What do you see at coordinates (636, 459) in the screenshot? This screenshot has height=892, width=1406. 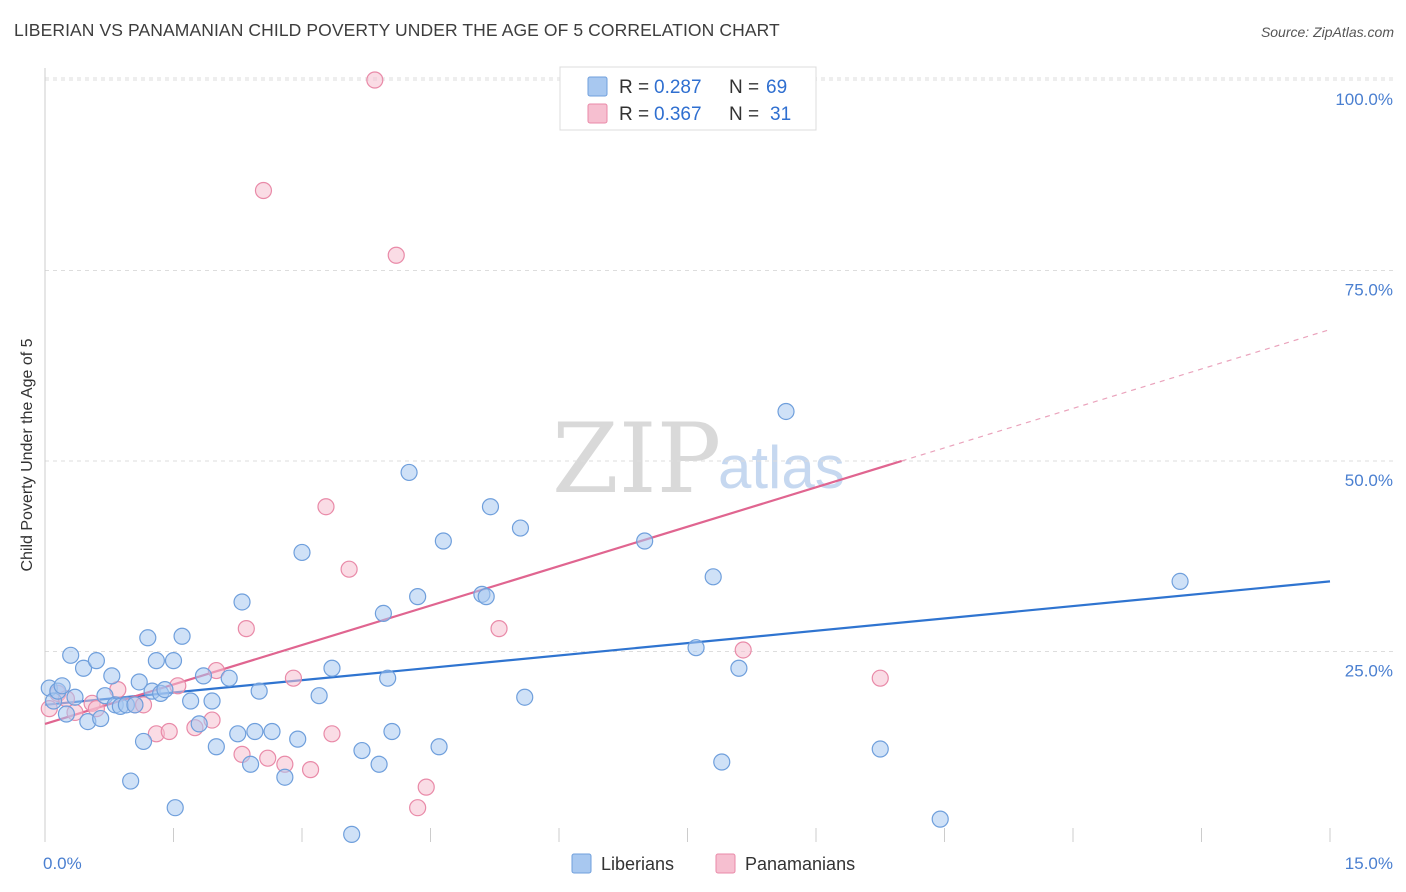 I see `watermark-zip: ZIP` at bounding box center [636, 459].